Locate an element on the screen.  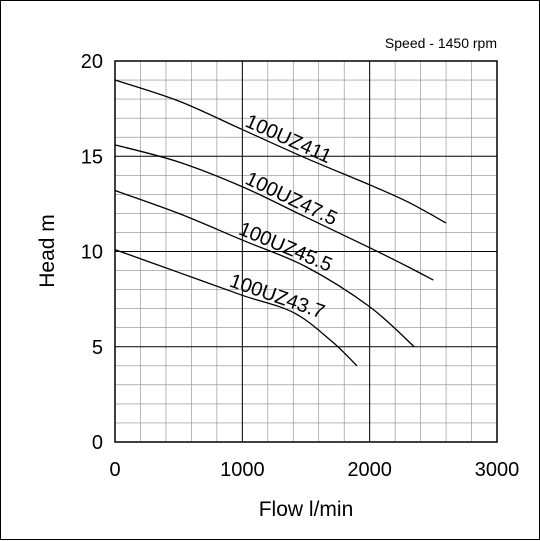
y-tick-label: 20 is located at coordinates (92, 62).